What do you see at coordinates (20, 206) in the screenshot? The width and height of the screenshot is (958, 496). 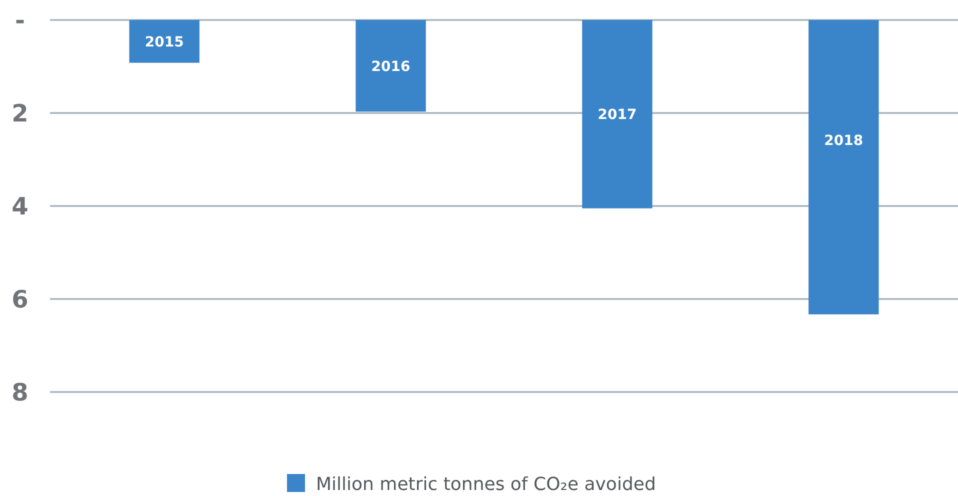 I see `y-tick-label: 4` at bounding box center [20, 206].